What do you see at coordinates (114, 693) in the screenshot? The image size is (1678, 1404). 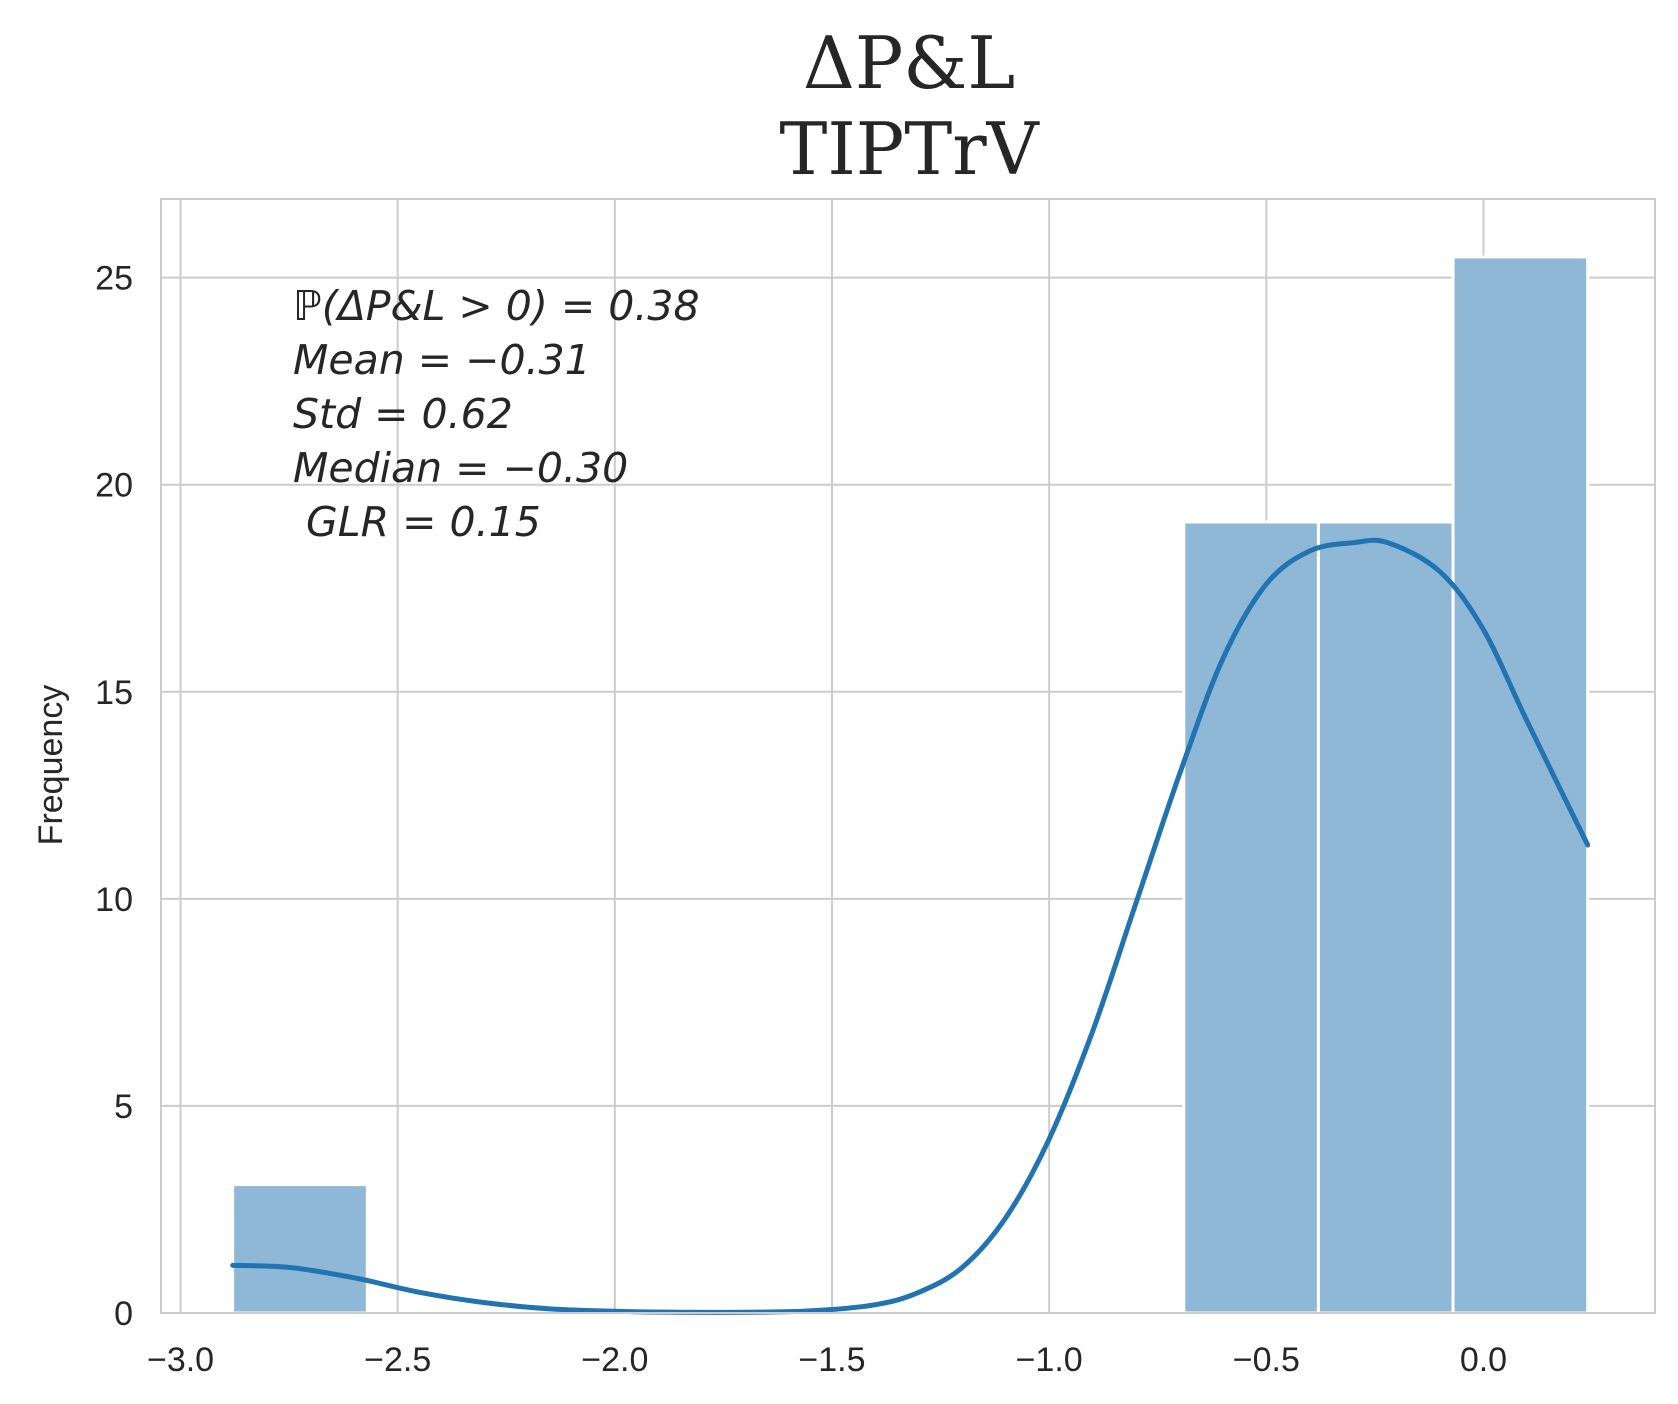 I see `y-tick-label: 15` at bounding box center [114, 693].